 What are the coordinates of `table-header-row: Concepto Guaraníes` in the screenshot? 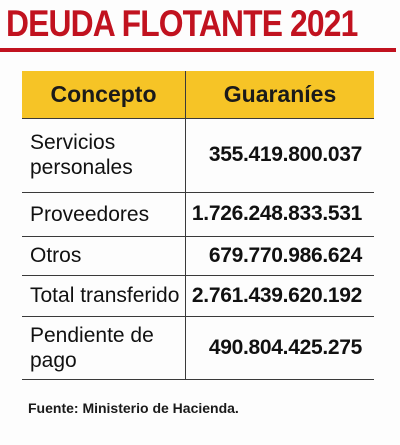 It's located at (198, 95).